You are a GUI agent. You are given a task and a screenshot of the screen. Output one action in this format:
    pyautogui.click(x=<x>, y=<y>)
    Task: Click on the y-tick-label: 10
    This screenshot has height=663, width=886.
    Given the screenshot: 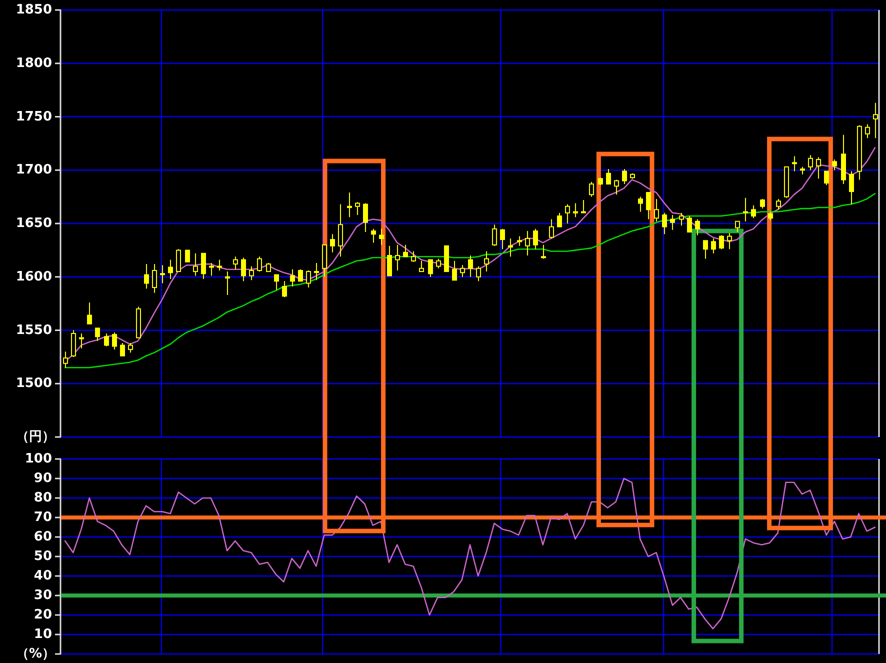 What is the action you would take?
    pyautogui.click(x=43, y=634)
    